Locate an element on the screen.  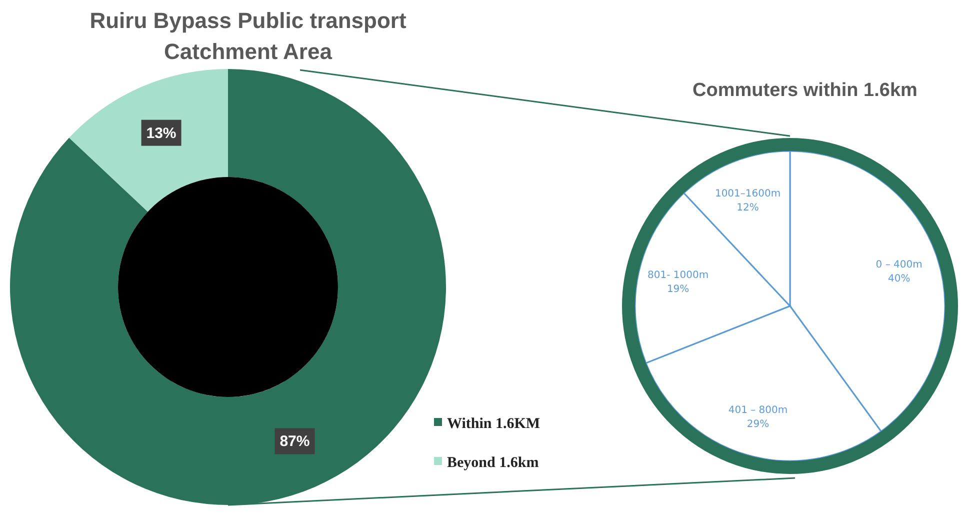
chart-title: Commuters within 1.6km is located at coordinates (805, 90).